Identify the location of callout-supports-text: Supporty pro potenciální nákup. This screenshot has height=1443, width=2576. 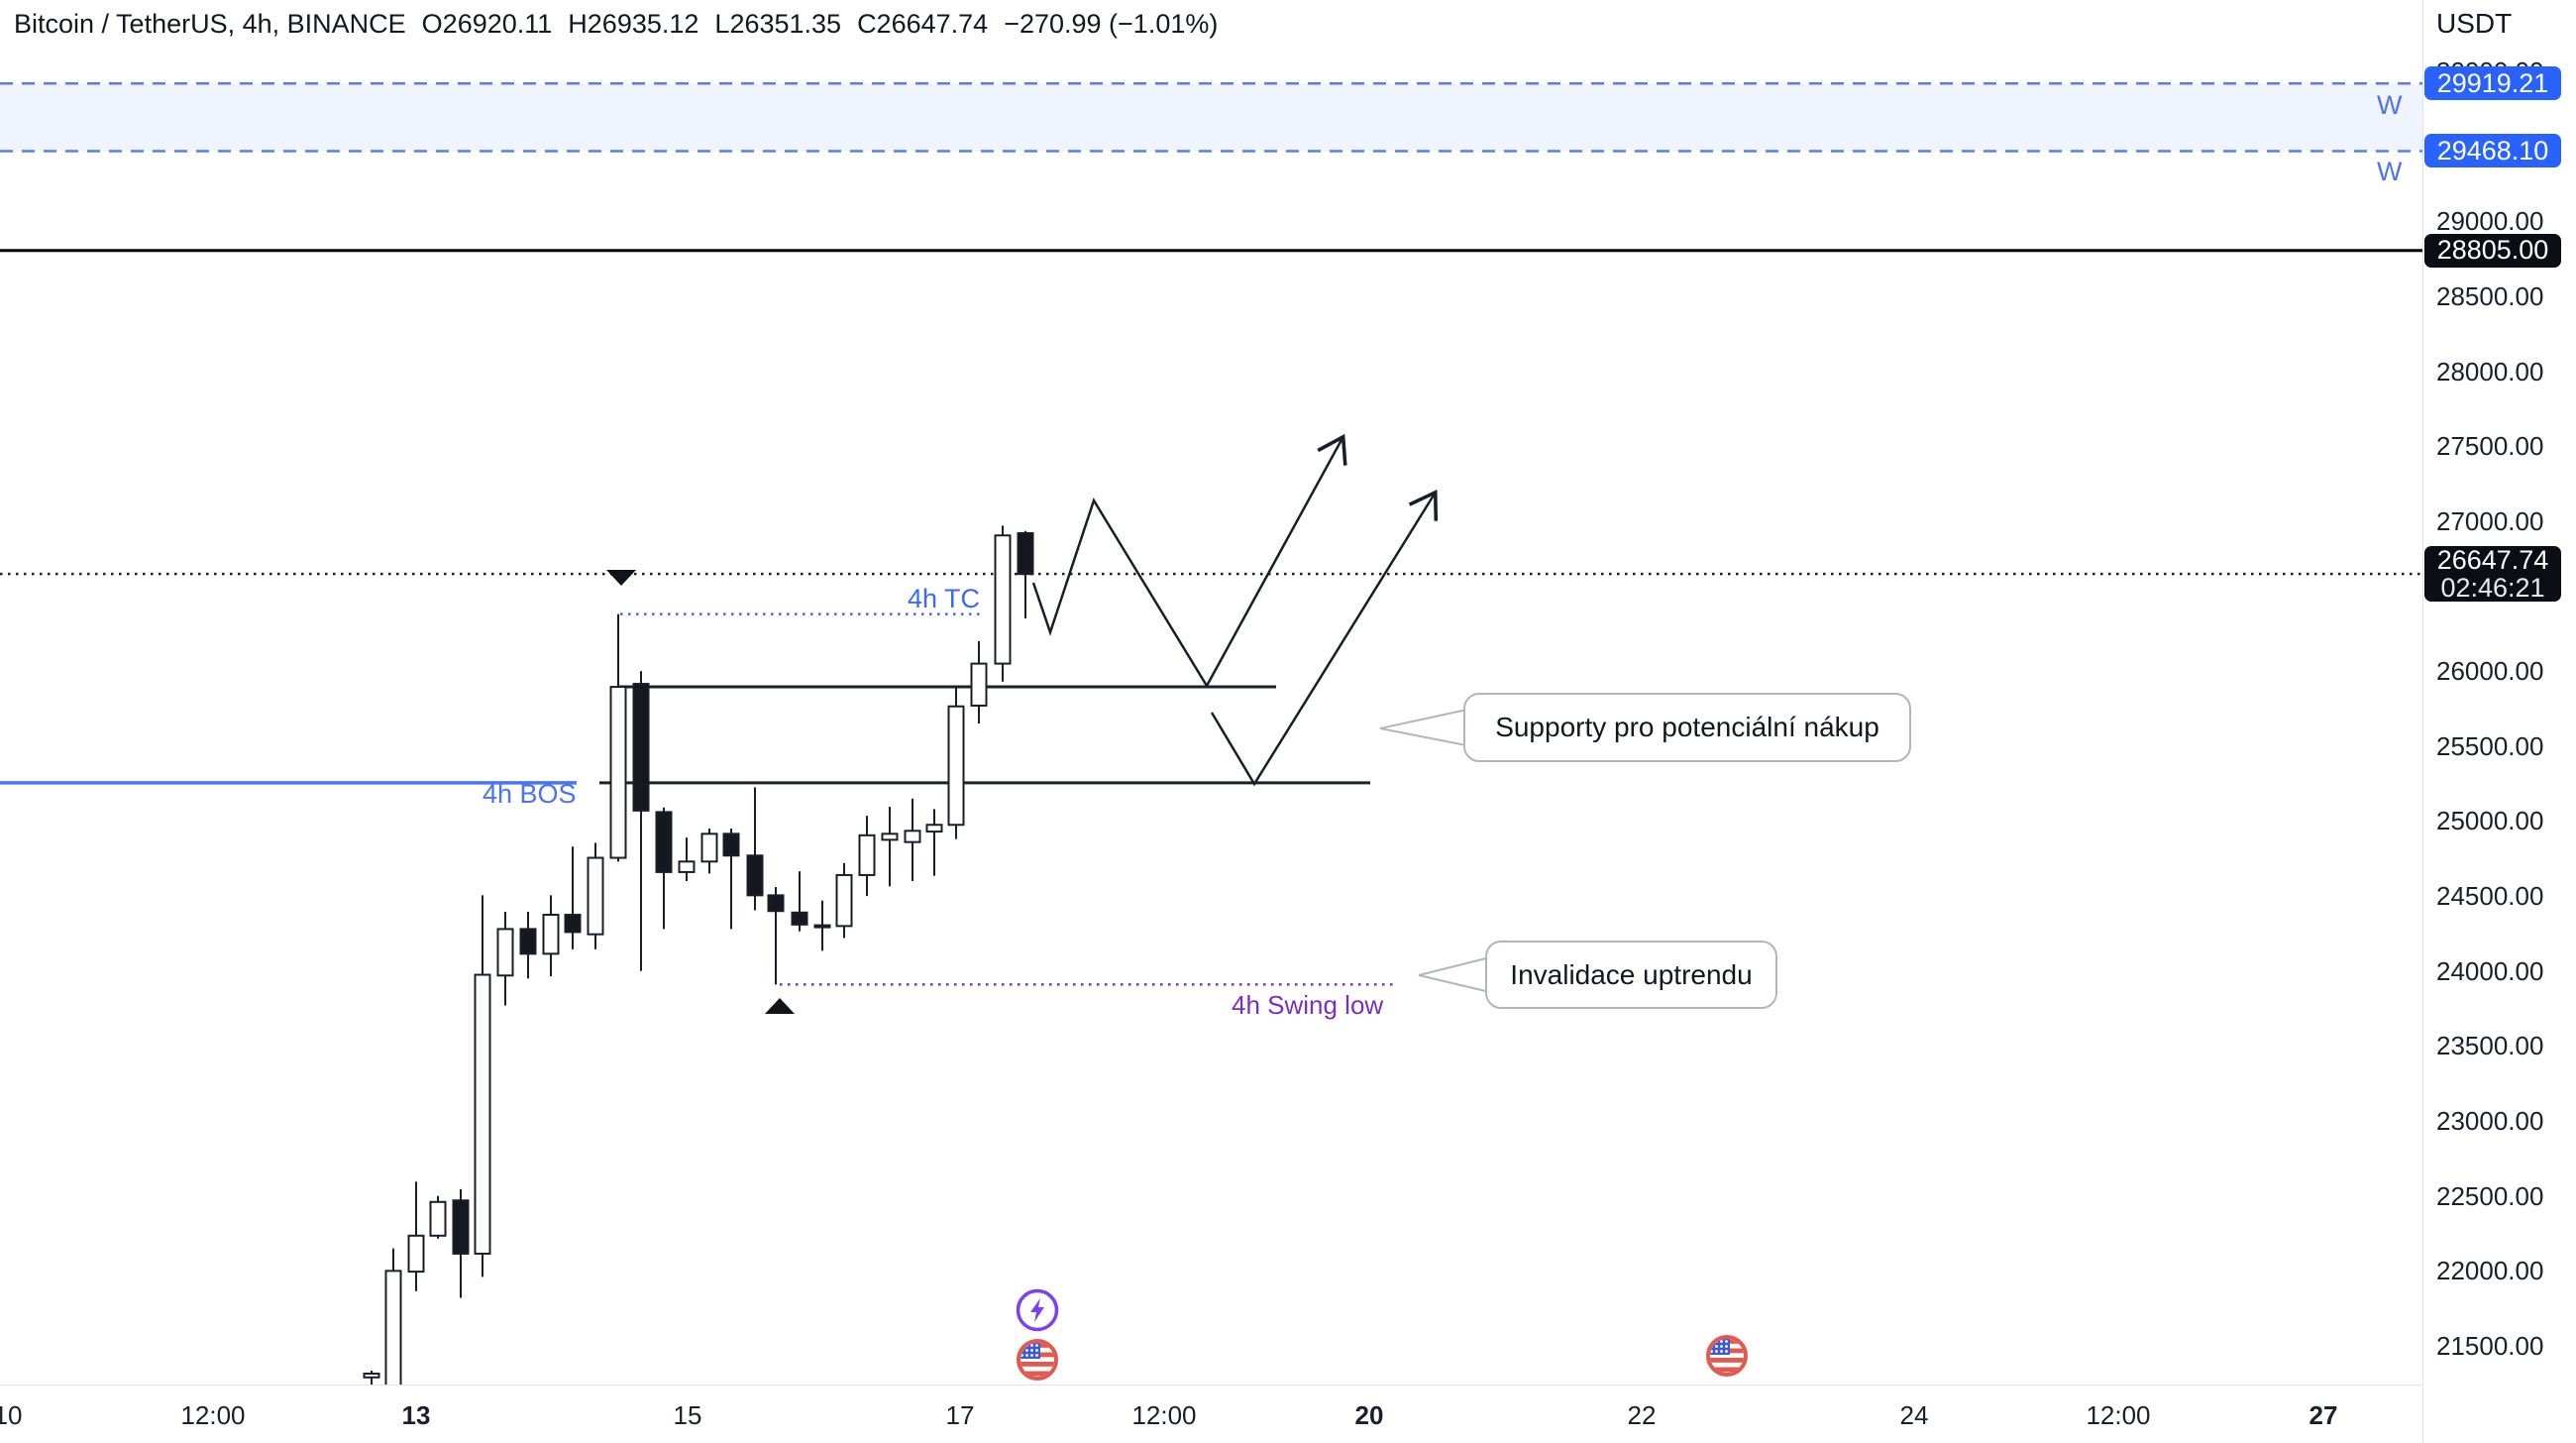
(1687, 727).